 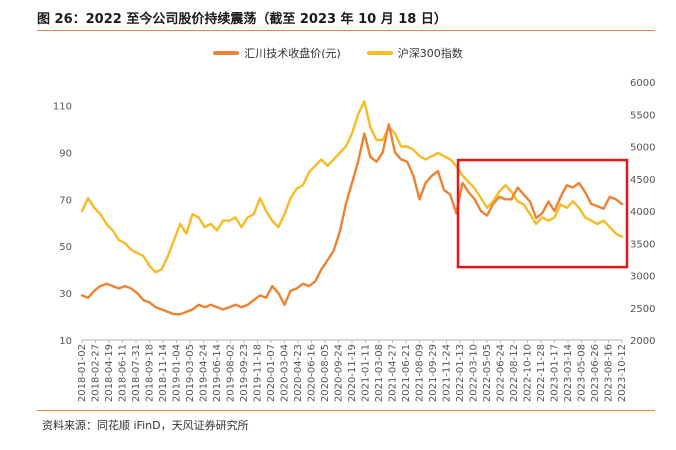 What do you see at coordinates (123, 373) in the screenshot?
I see `x-tick-label: 2018-06-11` at bounding box center [123, 373].